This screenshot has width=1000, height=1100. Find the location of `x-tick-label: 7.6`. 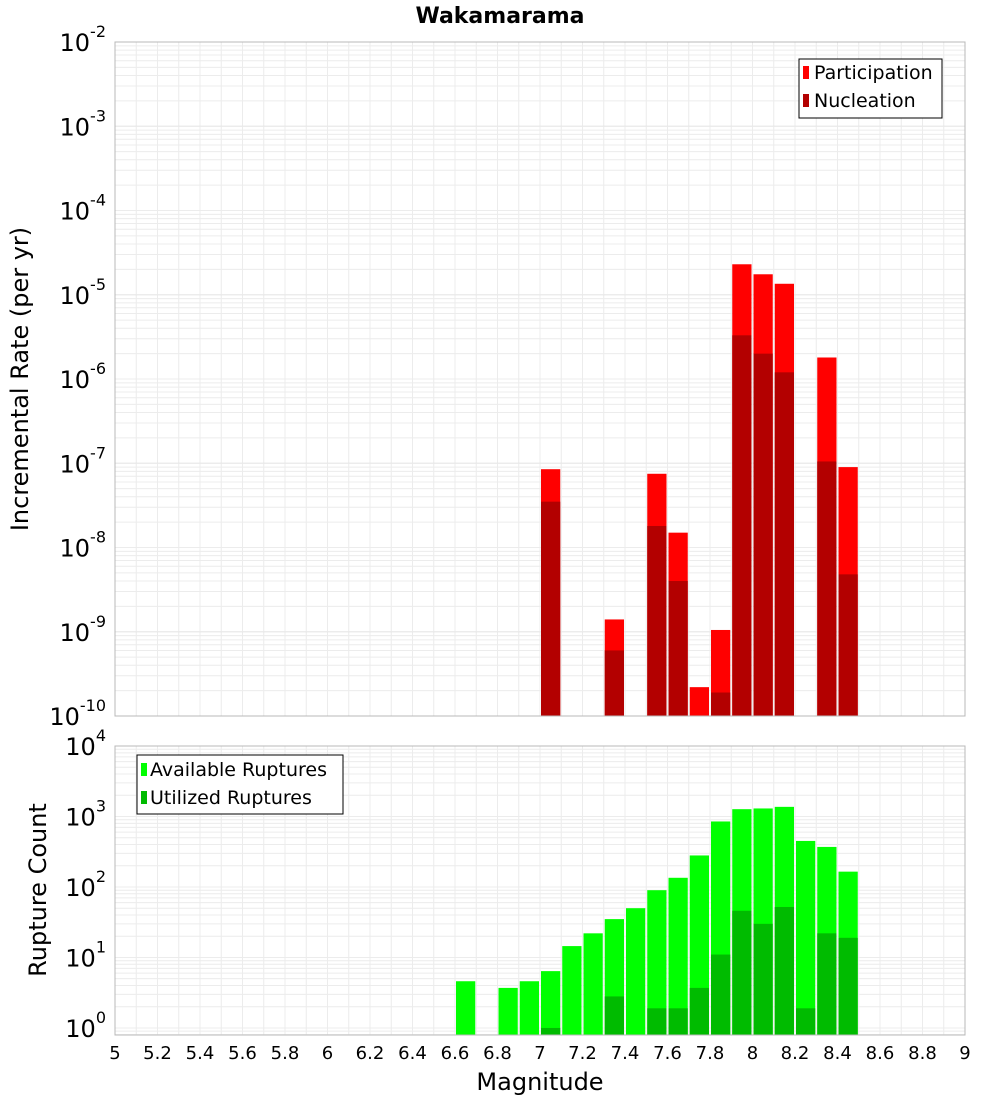

x-tick-label: 7.6 is located at coordinates (667, 1053).